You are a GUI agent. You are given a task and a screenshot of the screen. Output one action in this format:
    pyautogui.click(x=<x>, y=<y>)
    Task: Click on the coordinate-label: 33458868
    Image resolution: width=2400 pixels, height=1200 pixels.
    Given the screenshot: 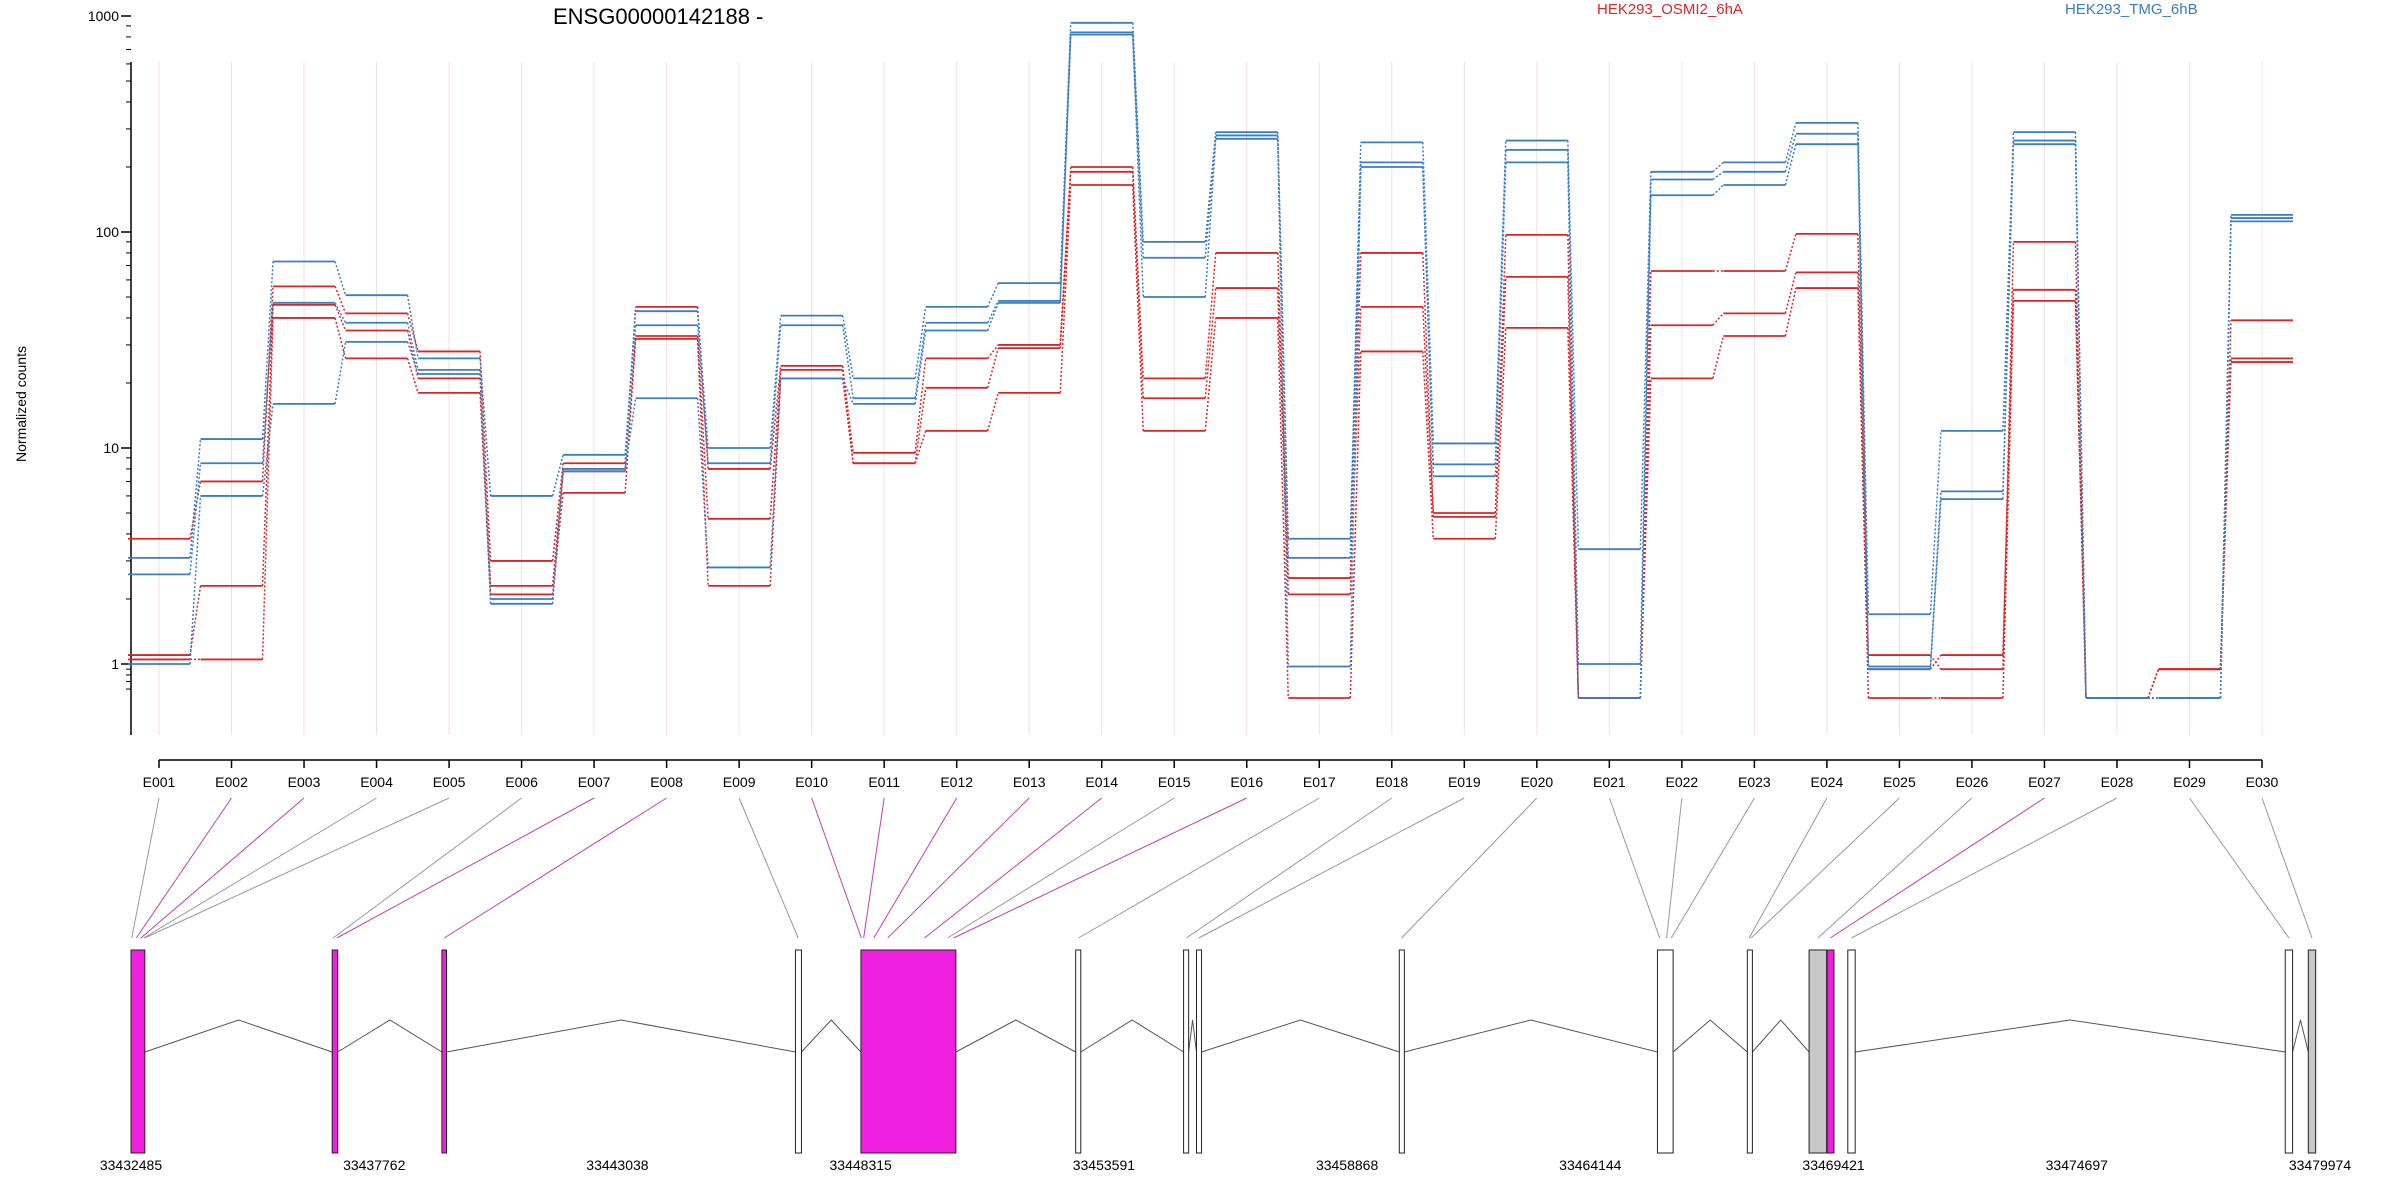 What is the action you would take?
    pyautogui.click(x=1347, y=1165)
    